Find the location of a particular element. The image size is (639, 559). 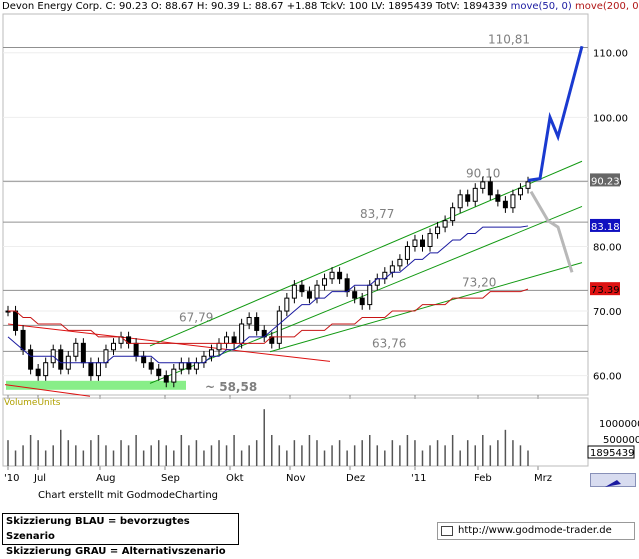

support-trend-line is located at coordinates (426, 307).